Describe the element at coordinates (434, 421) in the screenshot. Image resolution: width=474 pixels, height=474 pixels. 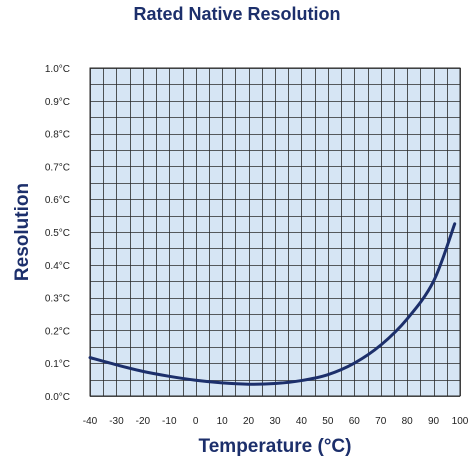
I see `x-tick-label: 90` at that location.